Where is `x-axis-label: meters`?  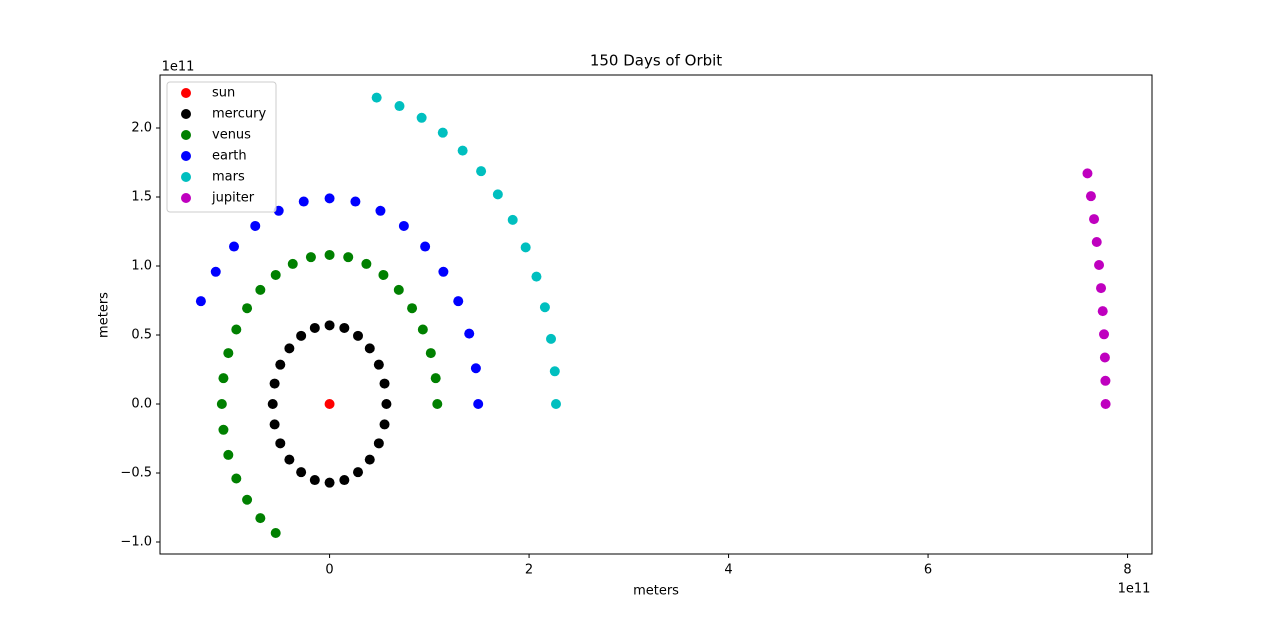 x-axis-label: meters is located at coordinates (656, 591).